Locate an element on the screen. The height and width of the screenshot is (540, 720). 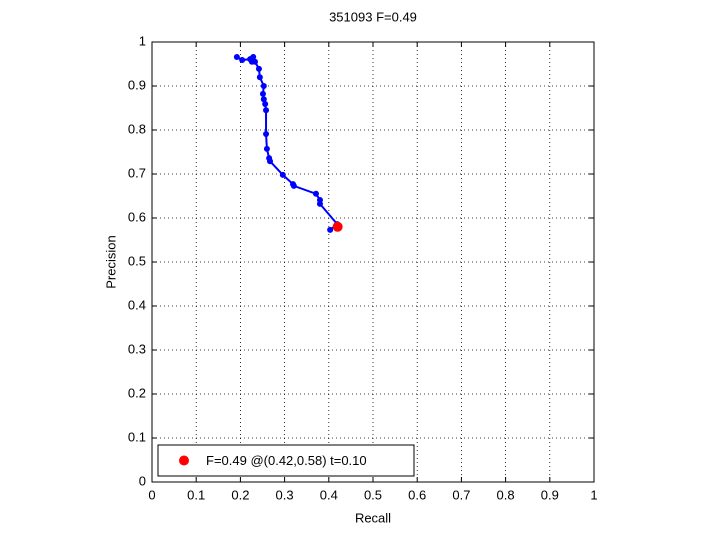
x-tick-label: 0.4 is located at coordinates (329, 494).